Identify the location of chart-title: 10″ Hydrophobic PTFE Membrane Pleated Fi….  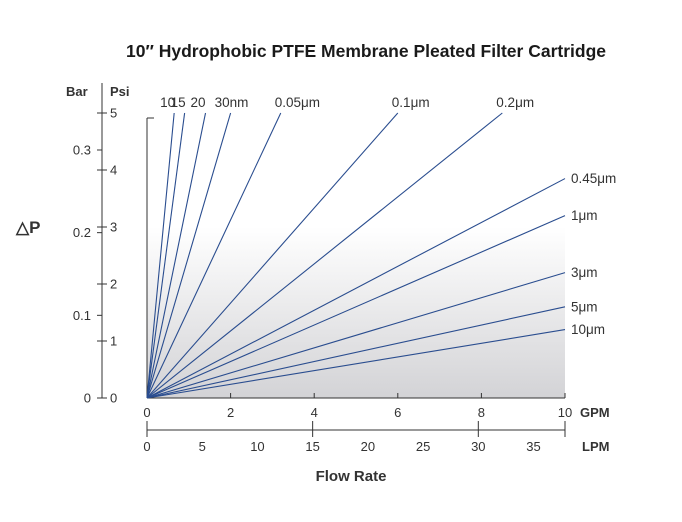
(366, 51).